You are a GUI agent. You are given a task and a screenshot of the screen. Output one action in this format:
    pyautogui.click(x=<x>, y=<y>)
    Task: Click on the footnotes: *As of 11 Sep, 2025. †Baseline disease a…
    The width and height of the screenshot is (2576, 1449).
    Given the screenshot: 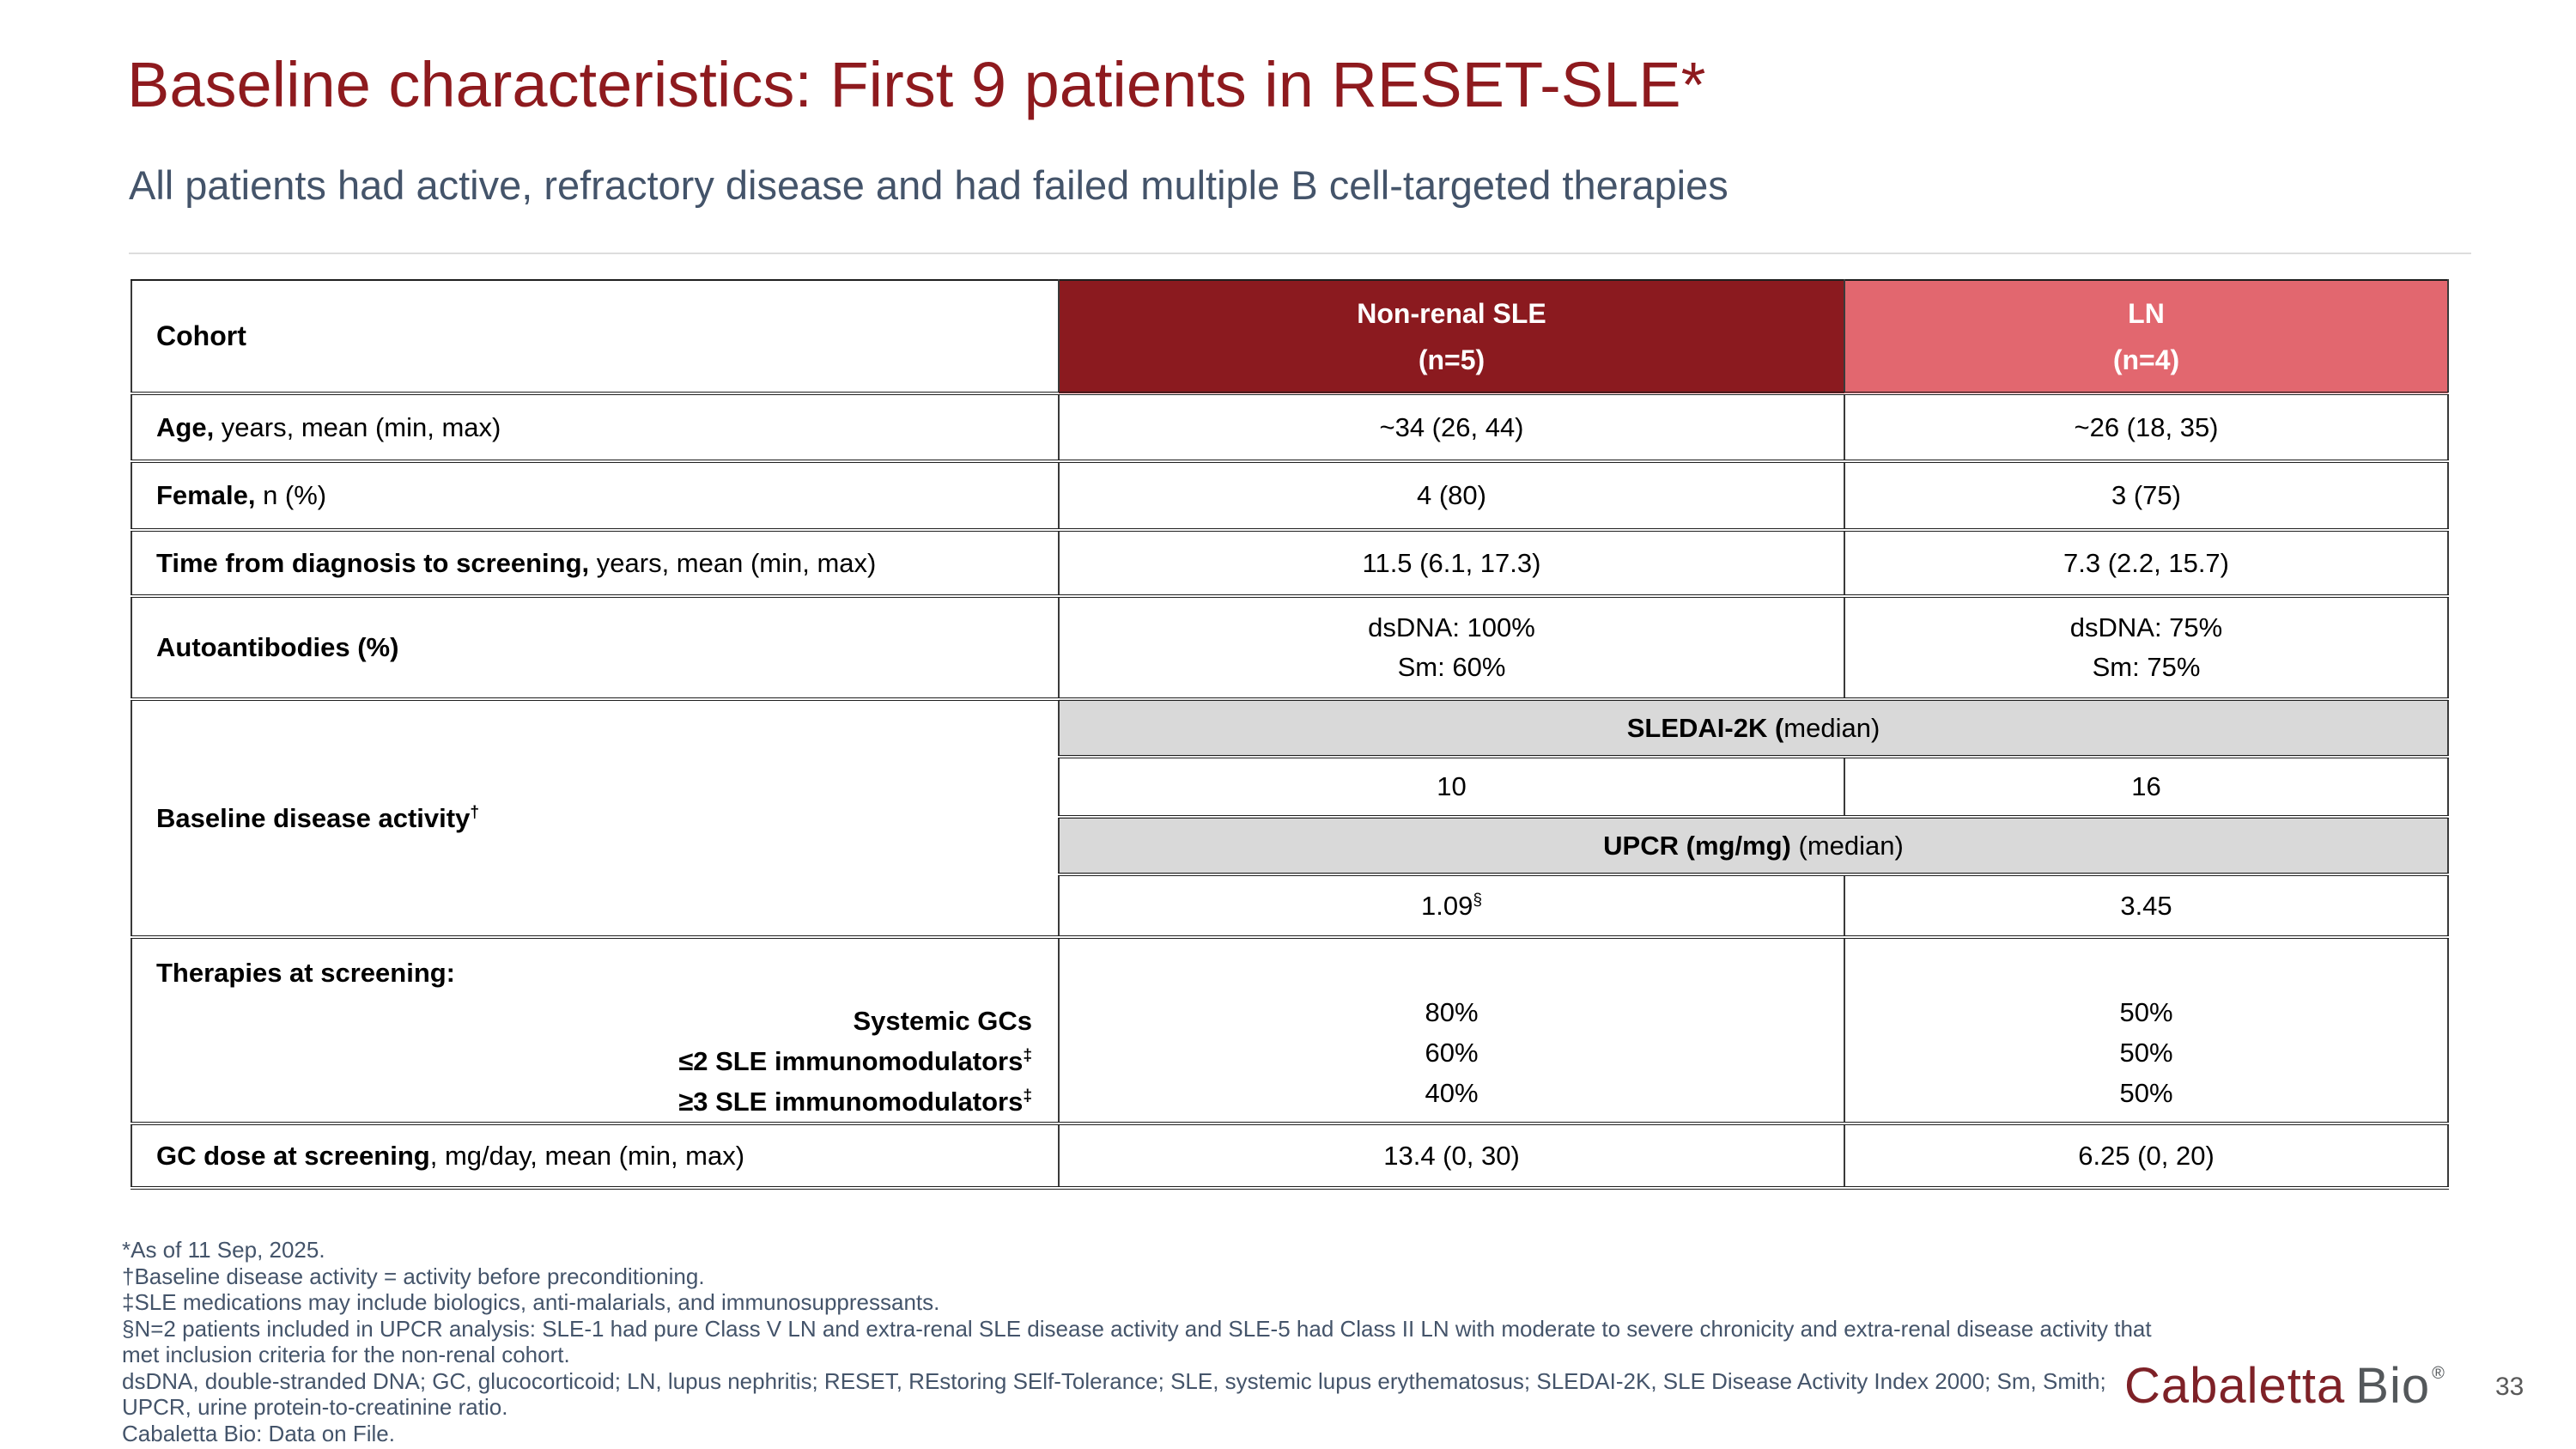 What is the action you would take?
    pyautogui.click(x=1137, y=1341)
    